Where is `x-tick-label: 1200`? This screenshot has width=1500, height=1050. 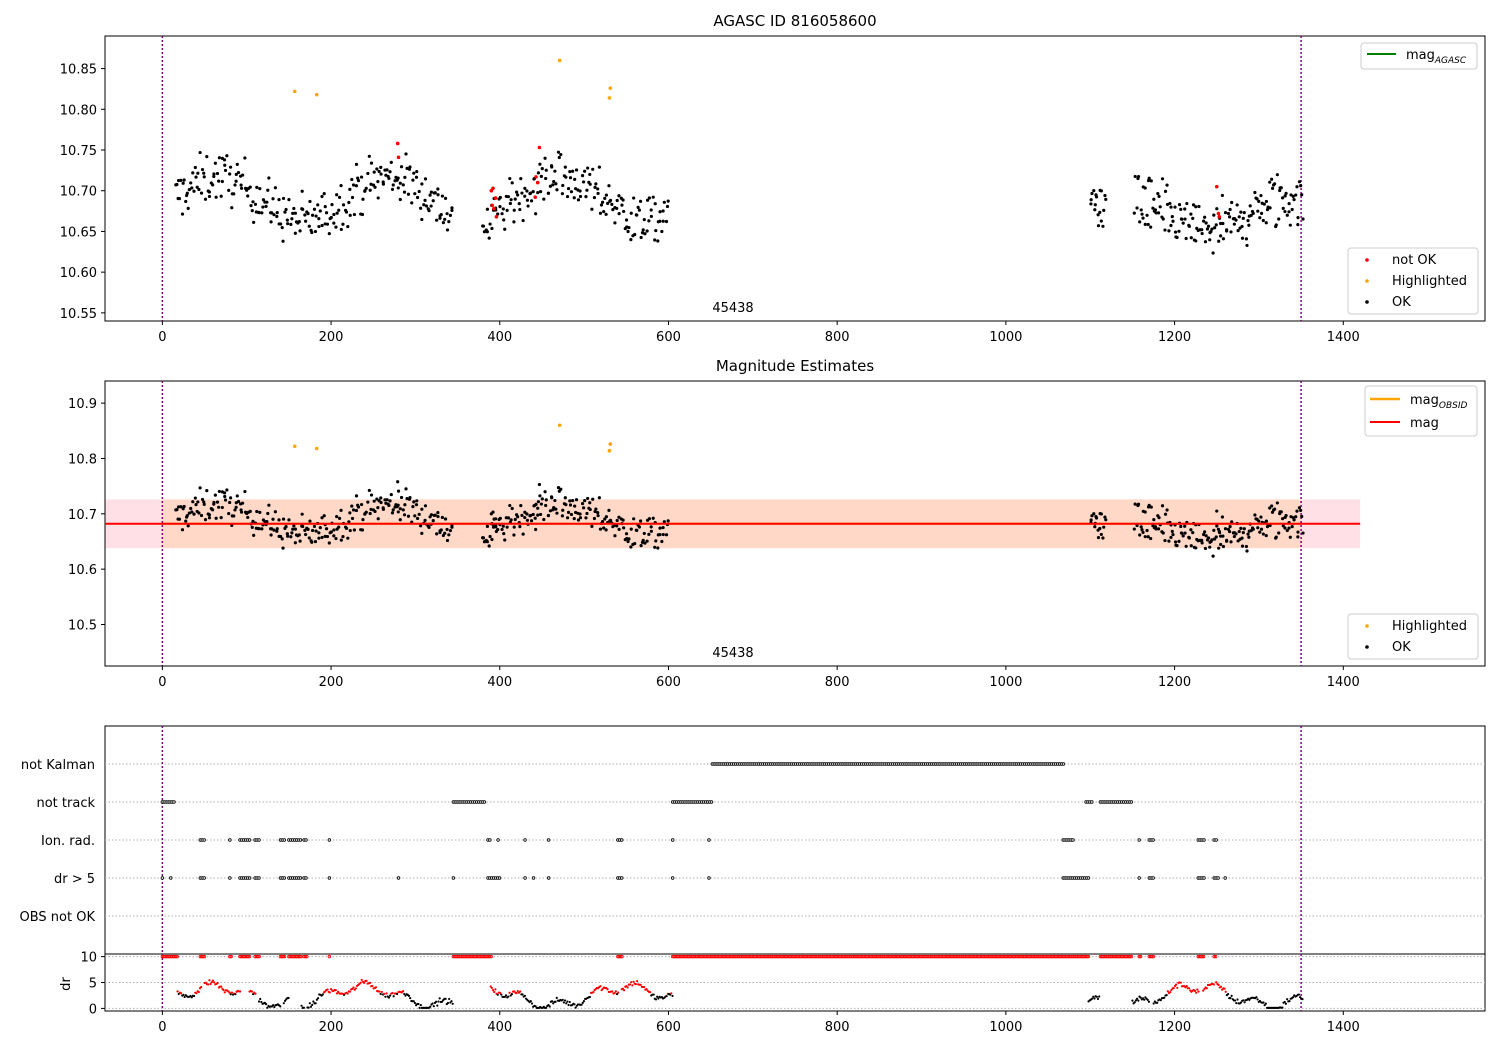 x-tick-label: 1200 is located at coordinates (1174, 337).